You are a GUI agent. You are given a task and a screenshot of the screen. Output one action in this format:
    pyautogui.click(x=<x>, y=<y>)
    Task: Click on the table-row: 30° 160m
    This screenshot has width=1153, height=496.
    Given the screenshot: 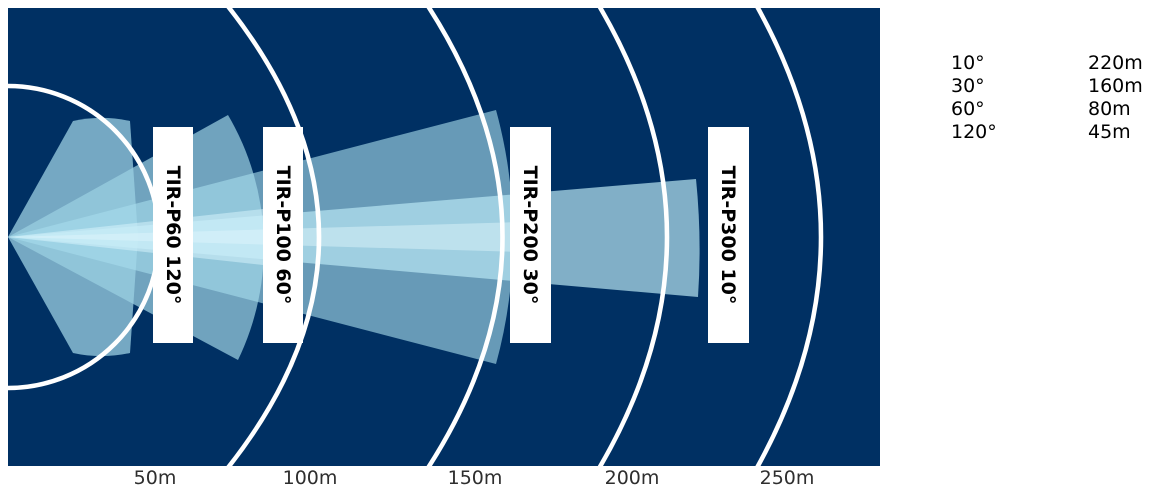 What is the action you would take?
    pyautogui.click(x=1047, y=86)
    